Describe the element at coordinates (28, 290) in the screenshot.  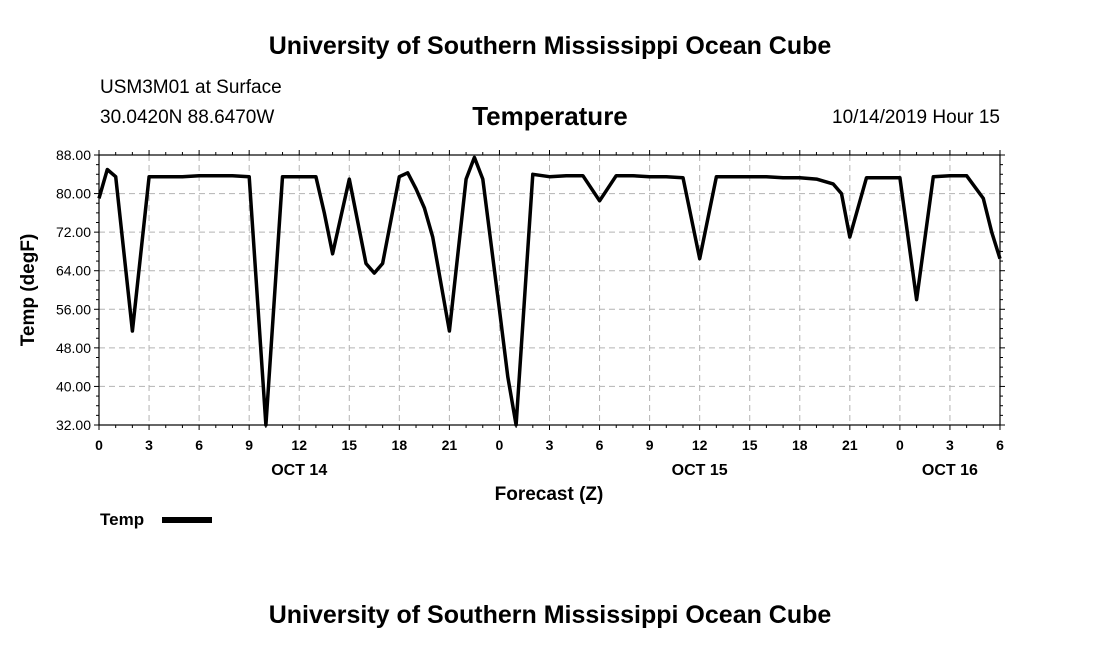
I see `y-axis-title: Temp (degF)` at that location.